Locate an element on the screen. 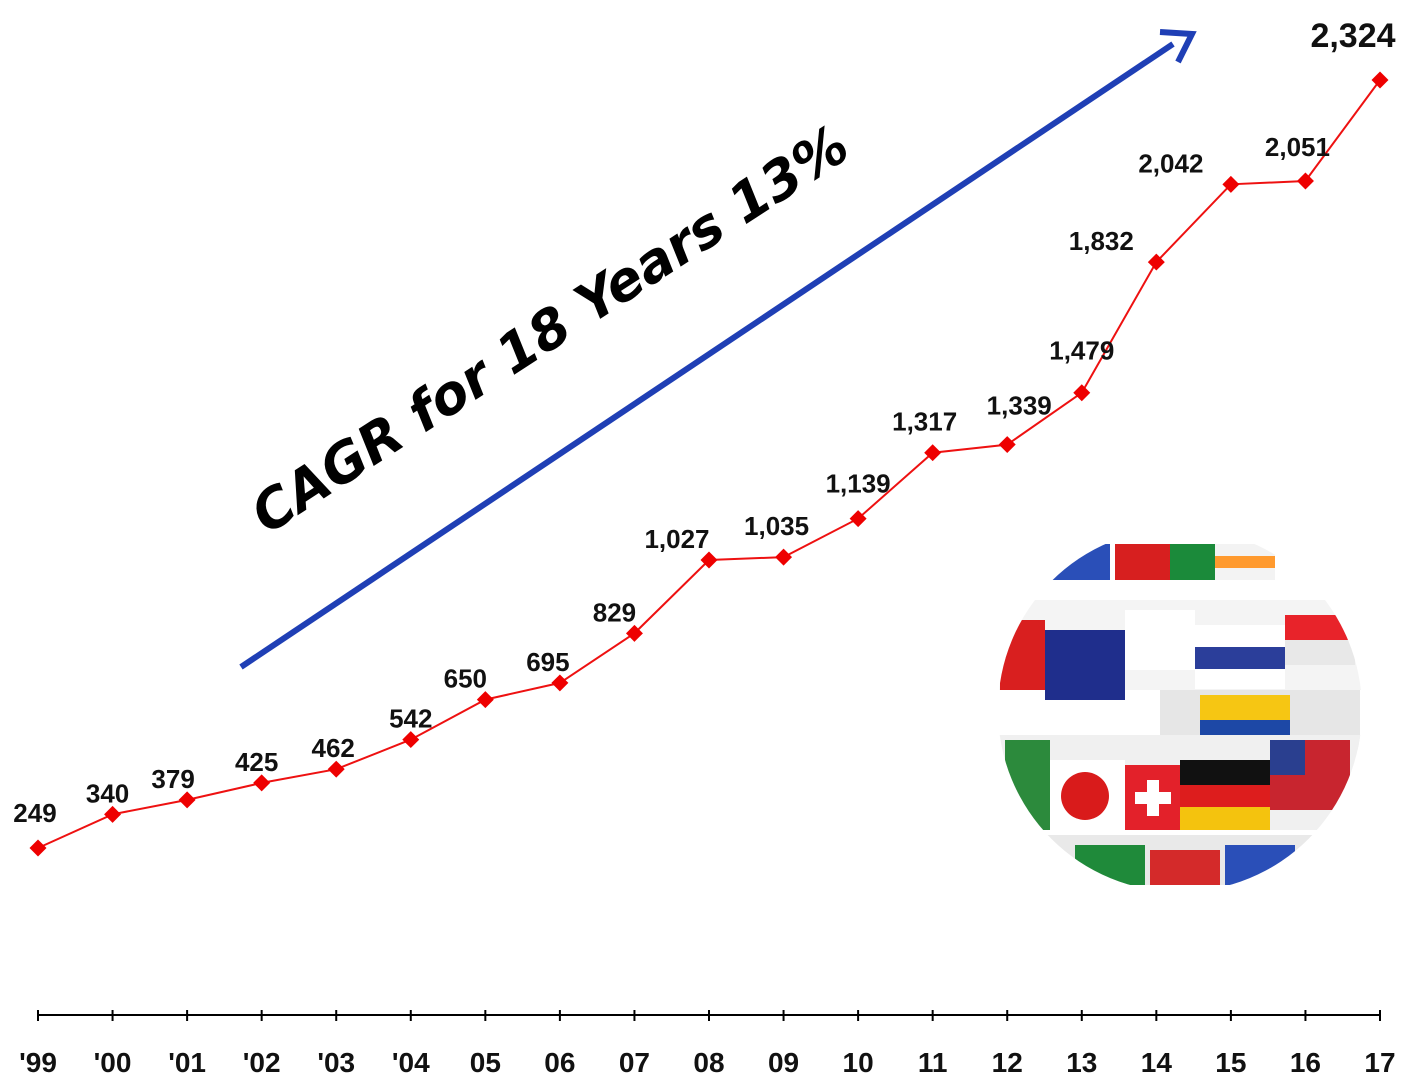 This screenshot has width=1401, height=1075. data-label: 1,139 is located at coordinates (858, 484).